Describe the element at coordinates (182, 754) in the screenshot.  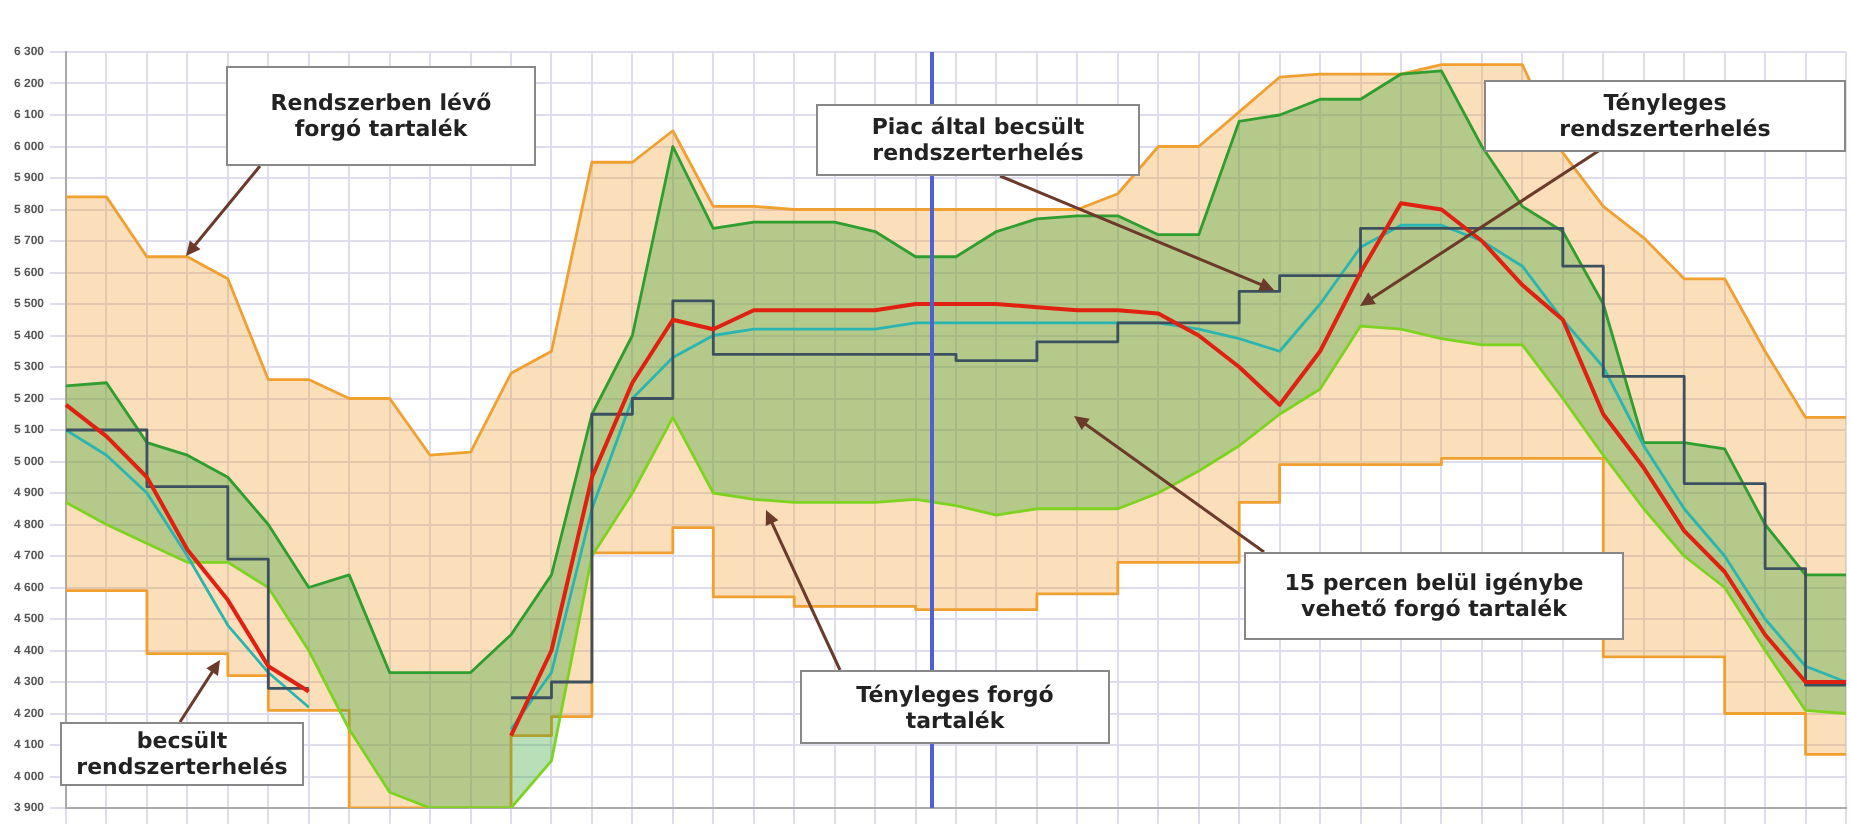
I see `callout-box: becsült rendszerterhelés` at that location.